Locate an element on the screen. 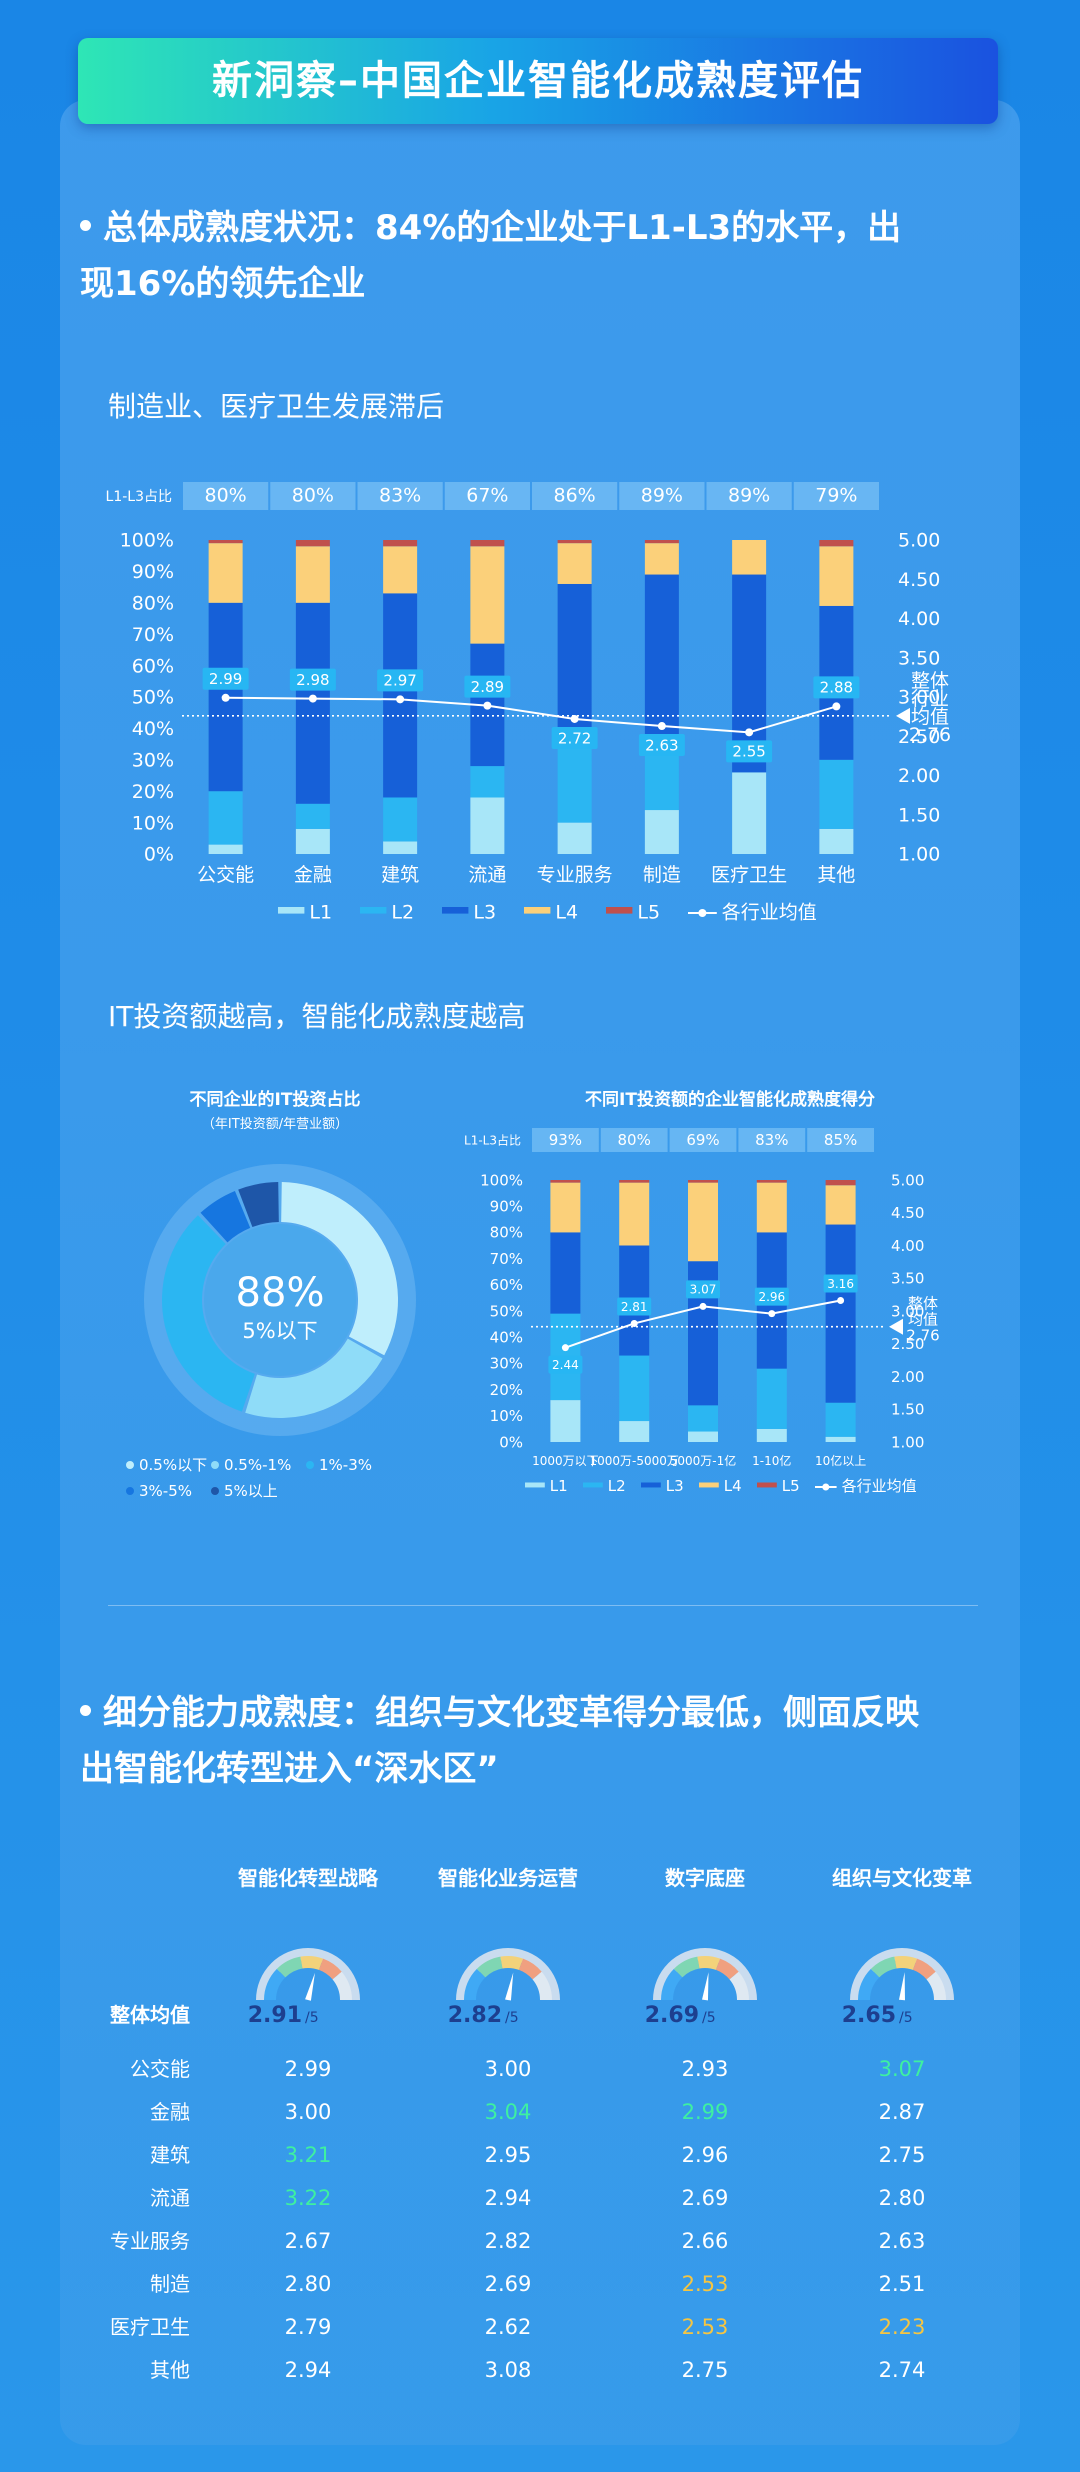  donut-legend-label: 5%以上 is located at coordinates (251, 1491).